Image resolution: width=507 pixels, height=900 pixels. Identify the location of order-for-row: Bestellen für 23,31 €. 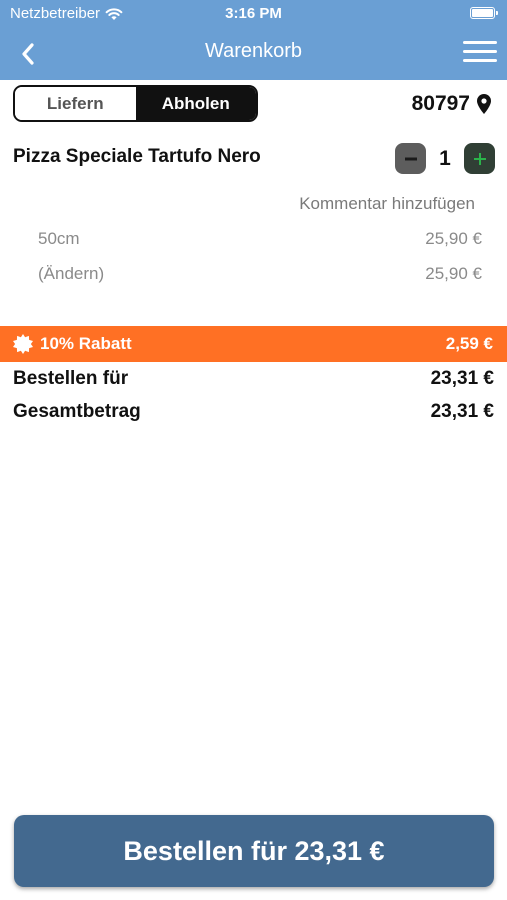
(253, 379).